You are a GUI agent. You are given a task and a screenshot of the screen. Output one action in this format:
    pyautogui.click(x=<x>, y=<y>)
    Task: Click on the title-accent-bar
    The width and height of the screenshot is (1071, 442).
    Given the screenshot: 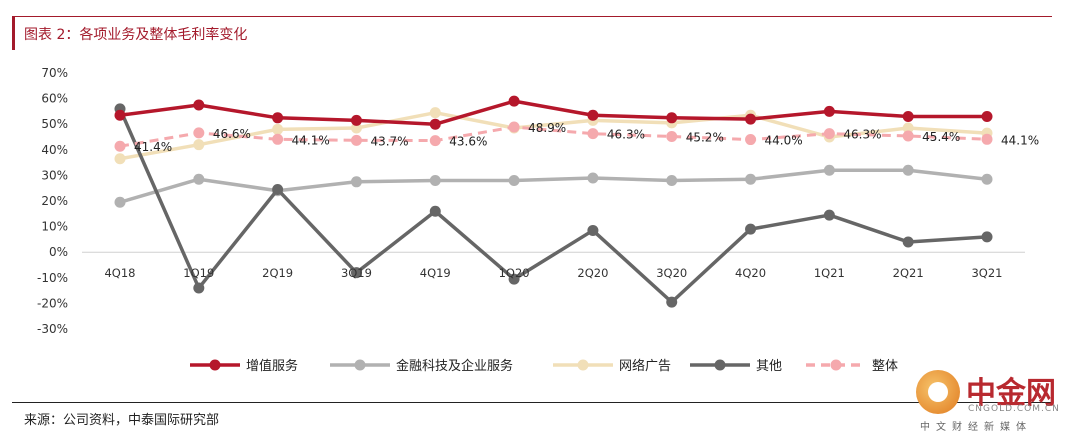 What is the action you would take?
    pyautogui.click(x=13, y=33)
    